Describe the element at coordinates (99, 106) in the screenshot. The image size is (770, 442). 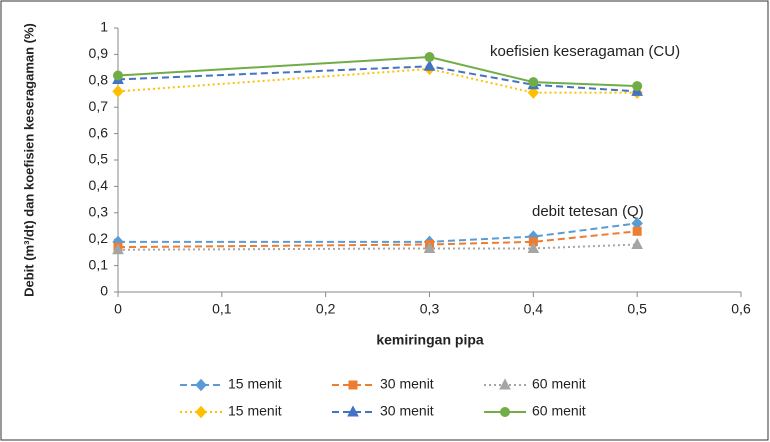
I see `y-tick-label: 0,7` at that location.